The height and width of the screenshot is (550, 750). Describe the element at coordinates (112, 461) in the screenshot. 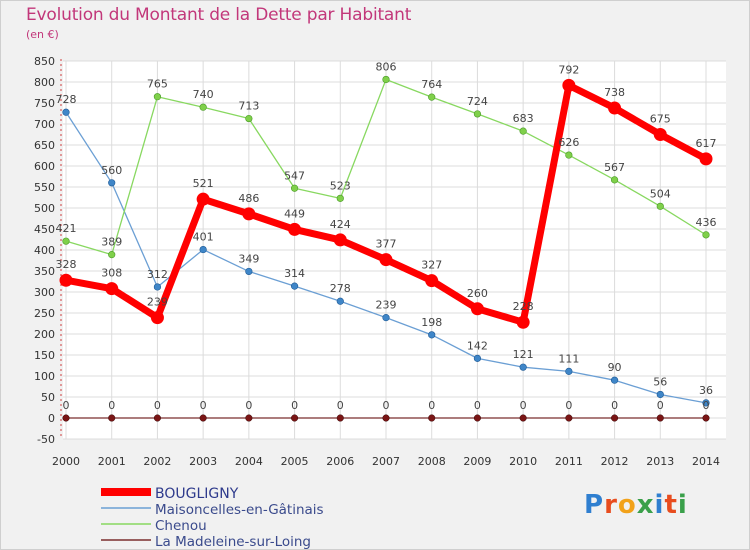

I see `x-tick-label: 2001` at that location.